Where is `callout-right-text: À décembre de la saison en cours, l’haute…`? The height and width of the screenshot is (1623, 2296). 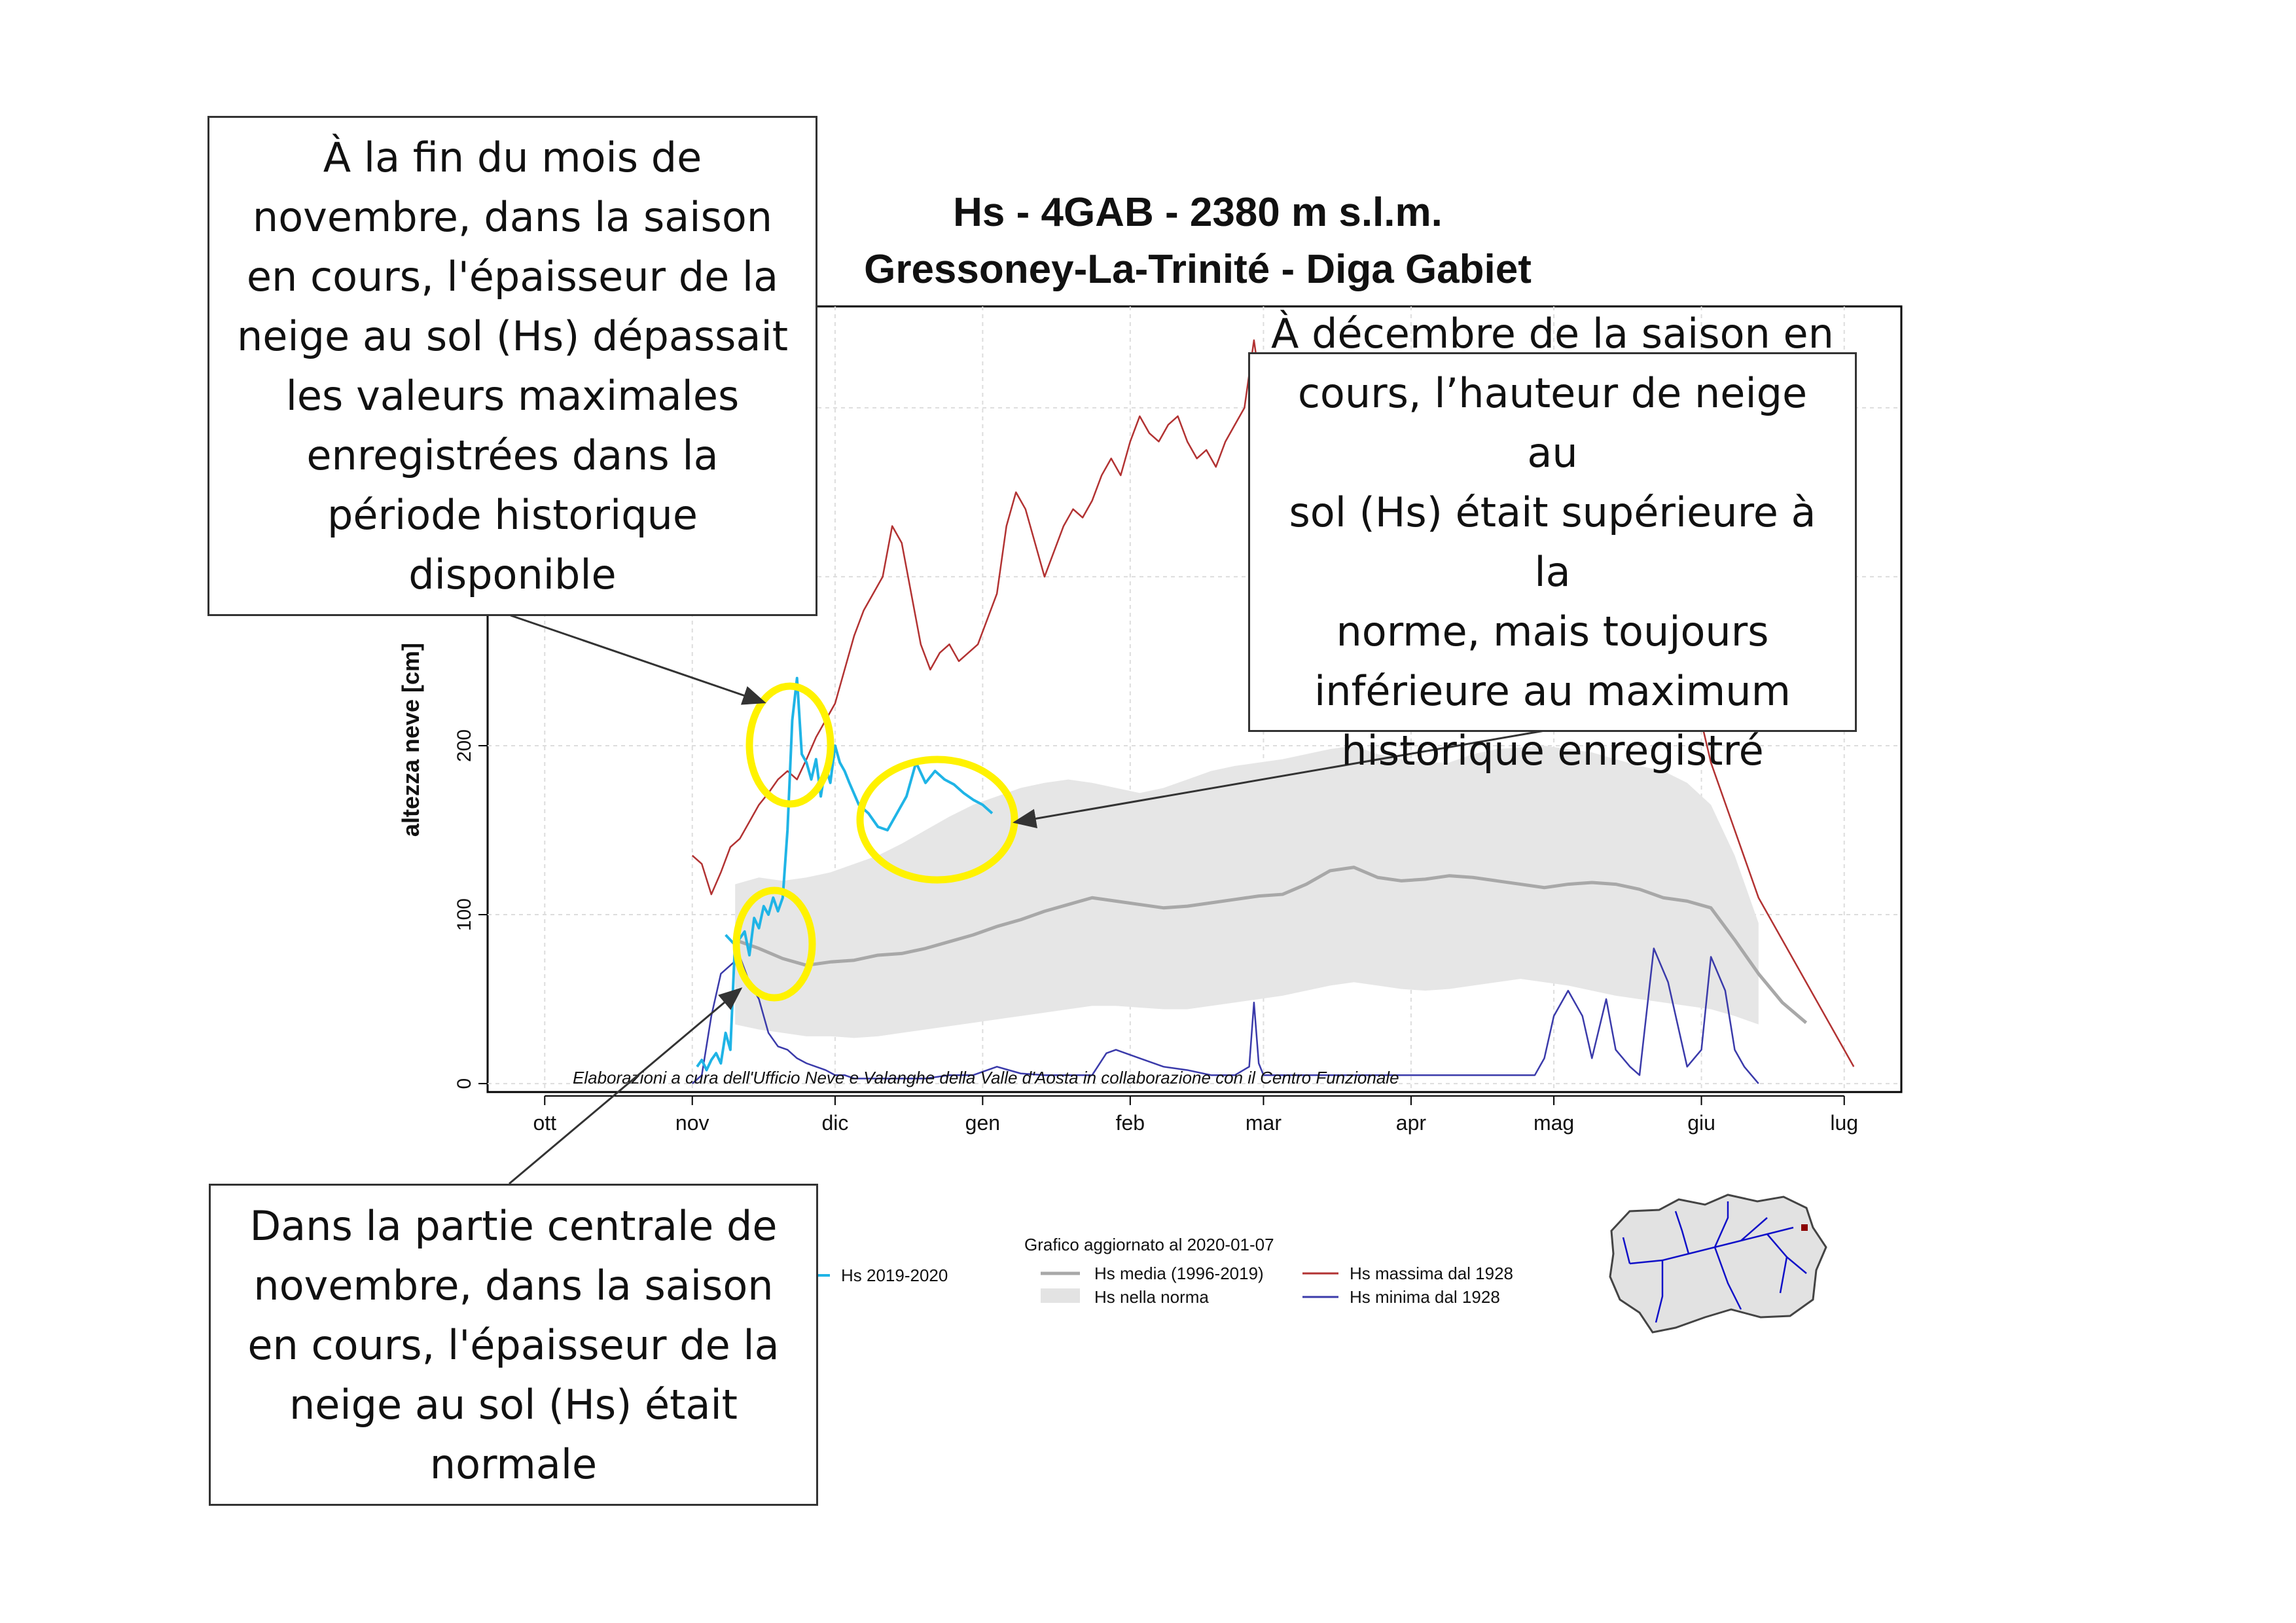
callout-right-text: À décembre de la saison en cours, l’haute… is located at coordinates (1552, 542).